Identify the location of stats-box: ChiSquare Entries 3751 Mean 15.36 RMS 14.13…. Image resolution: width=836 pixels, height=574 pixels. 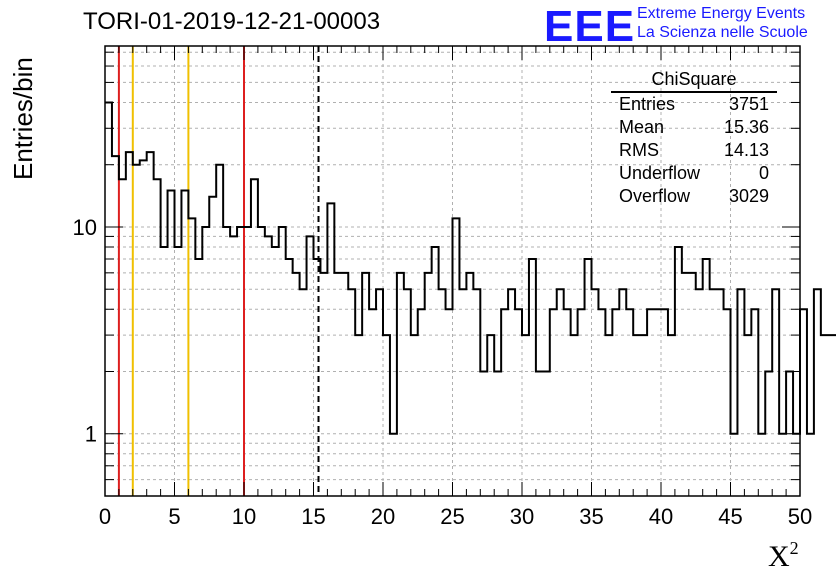
(694, 137).